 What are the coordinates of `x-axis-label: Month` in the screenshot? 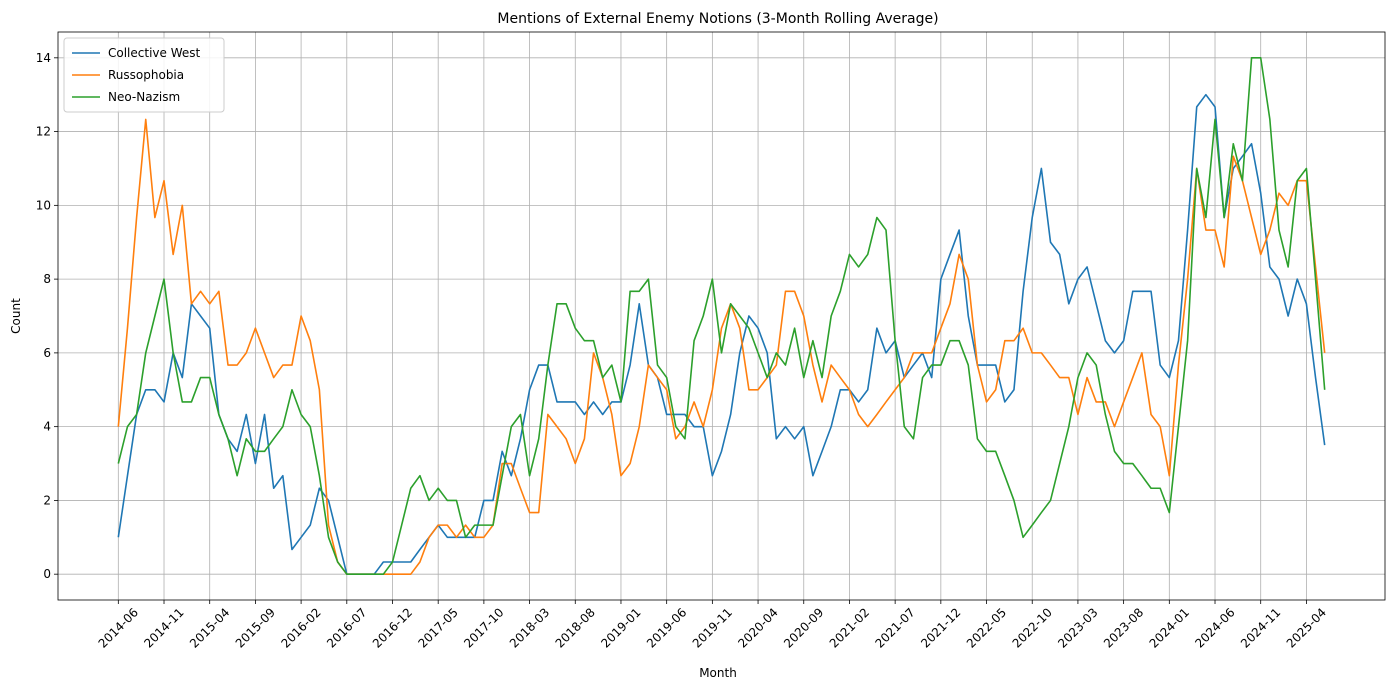 It's located at (718, 673).